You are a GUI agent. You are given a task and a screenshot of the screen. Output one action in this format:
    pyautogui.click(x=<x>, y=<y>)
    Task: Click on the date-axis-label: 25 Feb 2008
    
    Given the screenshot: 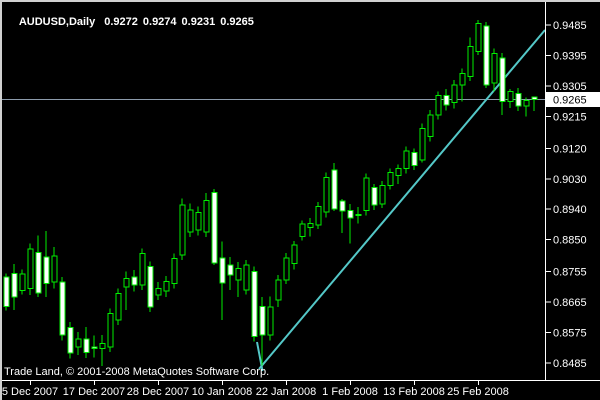 What is the action you would take?
    pyautogui.click(x=478, y=392)
    